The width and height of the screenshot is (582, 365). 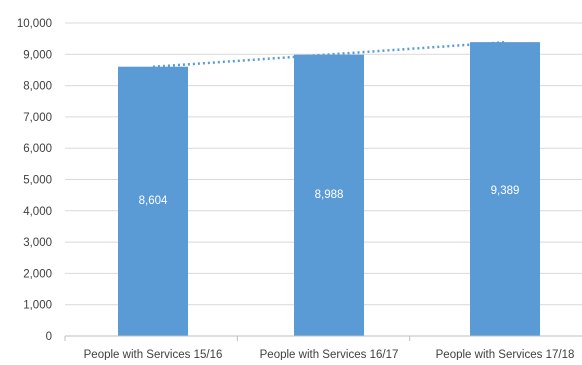 I want to click on x-tick-label: People with Services 16/17, so click(x=329, y=354).